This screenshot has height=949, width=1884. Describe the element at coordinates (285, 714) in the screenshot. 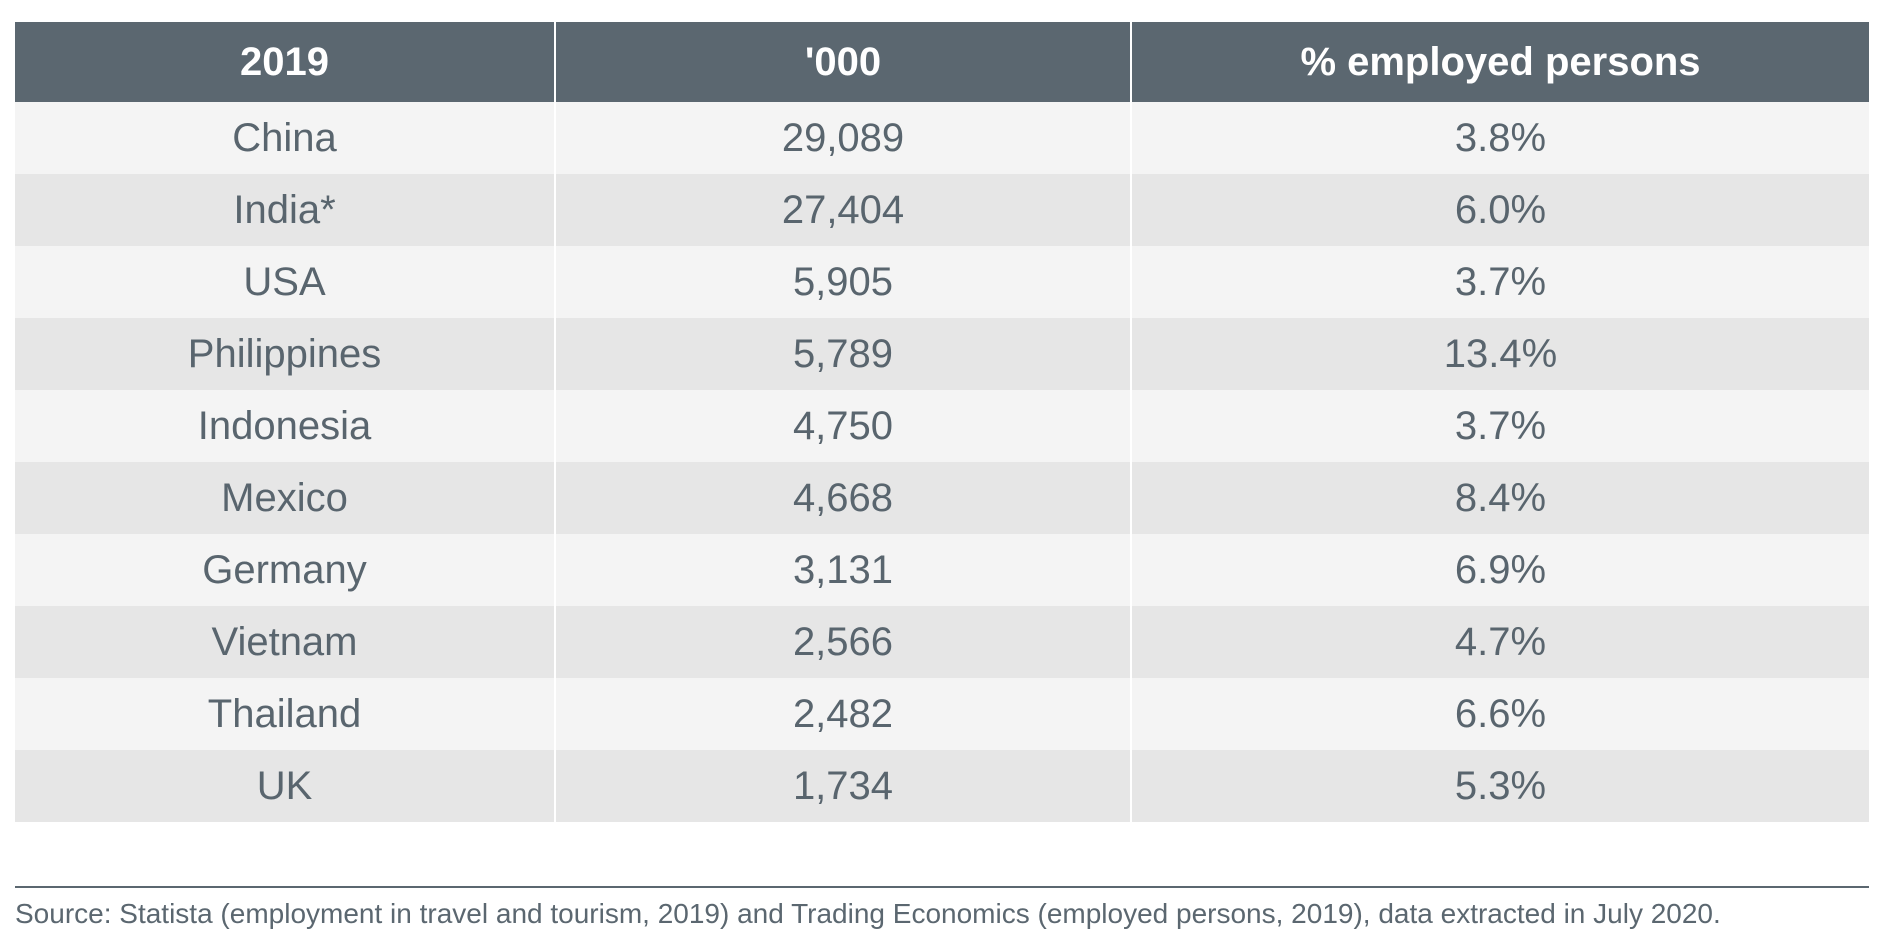

I see `cell-country: Thailand` at that location.